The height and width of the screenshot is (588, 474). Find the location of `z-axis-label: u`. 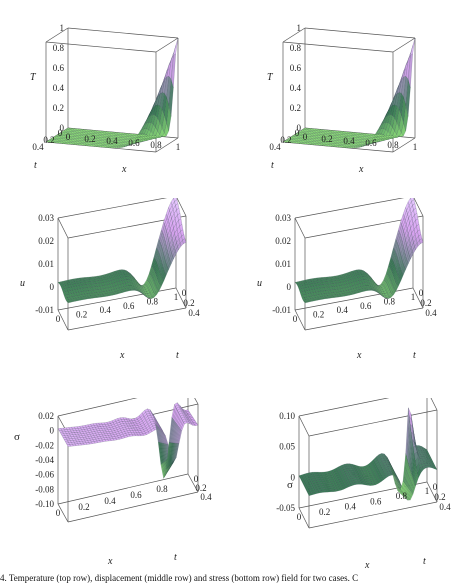

z-axis-label: u is located at coordinates (22, 283).